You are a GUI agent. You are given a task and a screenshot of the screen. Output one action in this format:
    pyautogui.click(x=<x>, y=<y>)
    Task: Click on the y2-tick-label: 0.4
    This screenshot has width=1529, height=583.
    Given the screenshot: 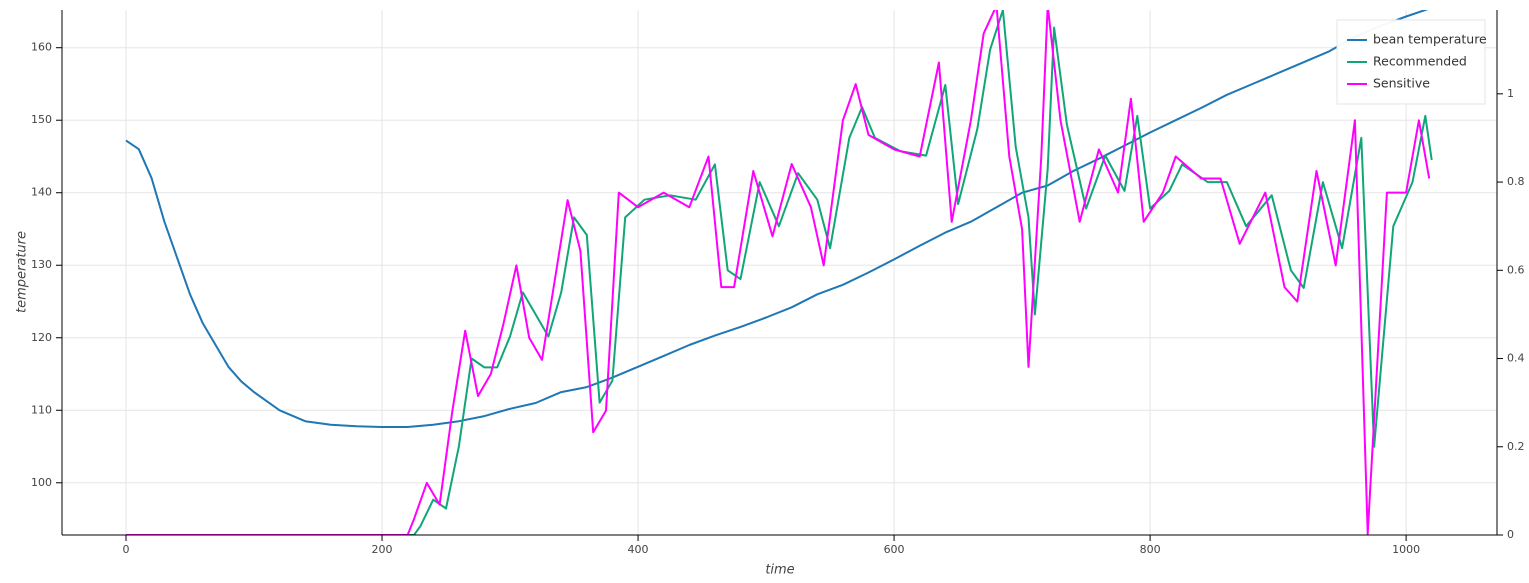 What is the action you would take?
    pyautogui.click(x=1516, y=358)
    